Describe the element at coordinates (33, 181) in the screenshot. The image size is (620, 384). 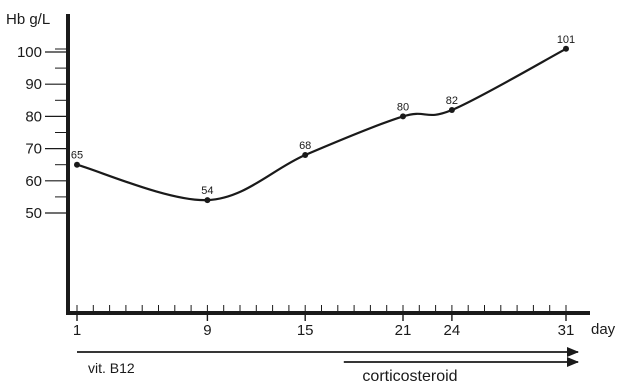
I see `y-tick-label: 60` at that location.